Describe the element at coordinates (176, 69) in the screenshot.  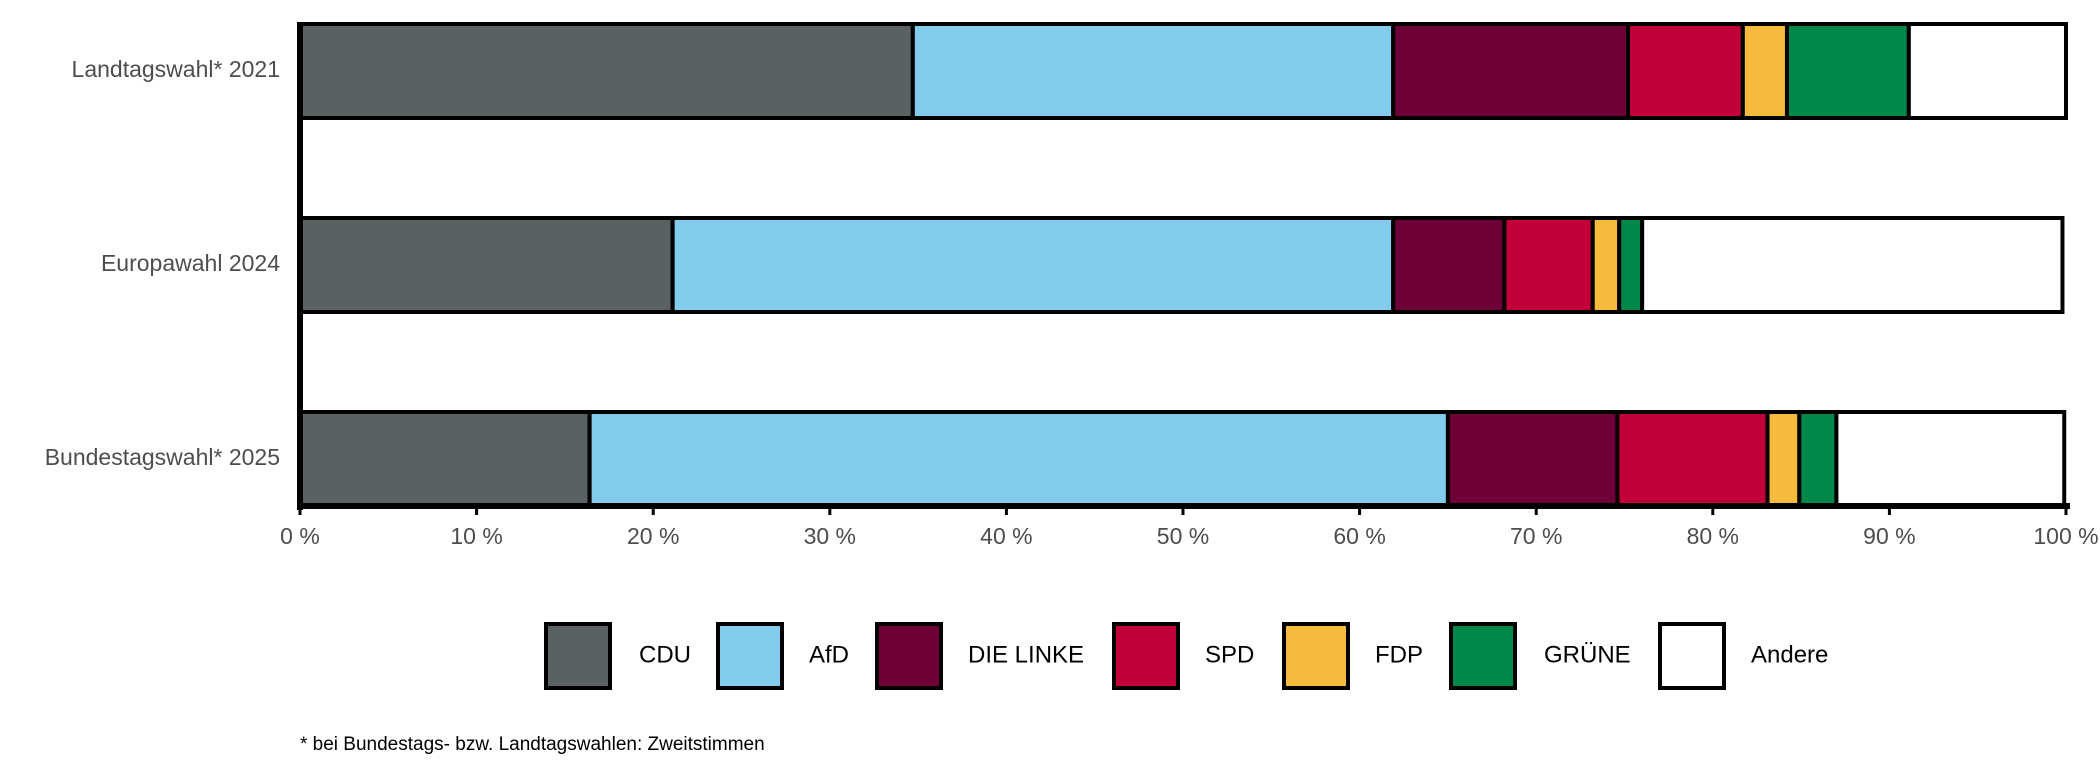
I see `y-tick-label: Landtagswahl* 2021` at that location.